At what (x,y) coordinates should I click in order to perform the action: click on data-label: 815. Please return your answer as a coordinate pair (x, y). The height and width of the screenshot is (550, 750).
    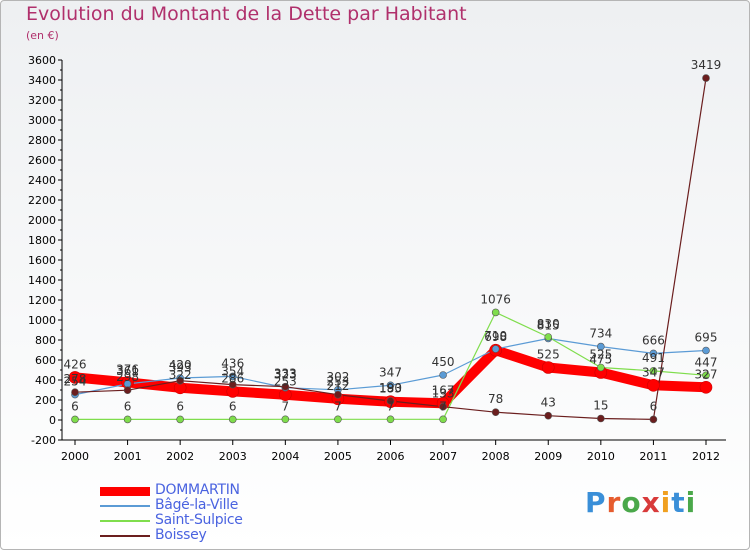
    Looking at the image, I should click on (548, 326).